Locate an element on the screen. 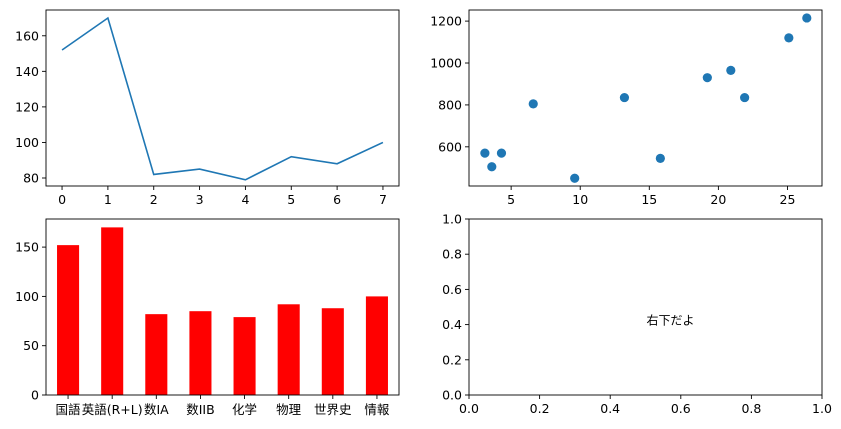 The width and height of the screenshot is (841, 429). x-tick-label: 15 is located at coordinates (649, 199).